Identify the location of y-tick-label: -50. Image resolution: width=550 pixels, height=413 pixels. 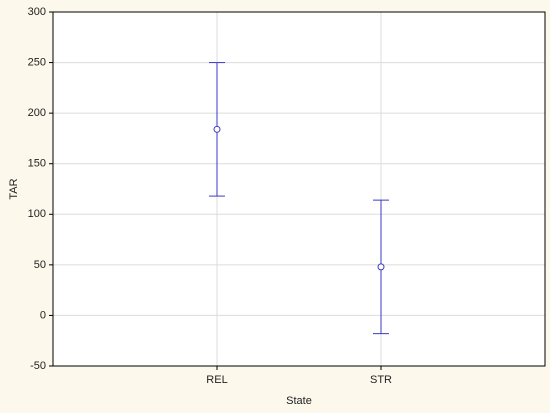
(38, 366).